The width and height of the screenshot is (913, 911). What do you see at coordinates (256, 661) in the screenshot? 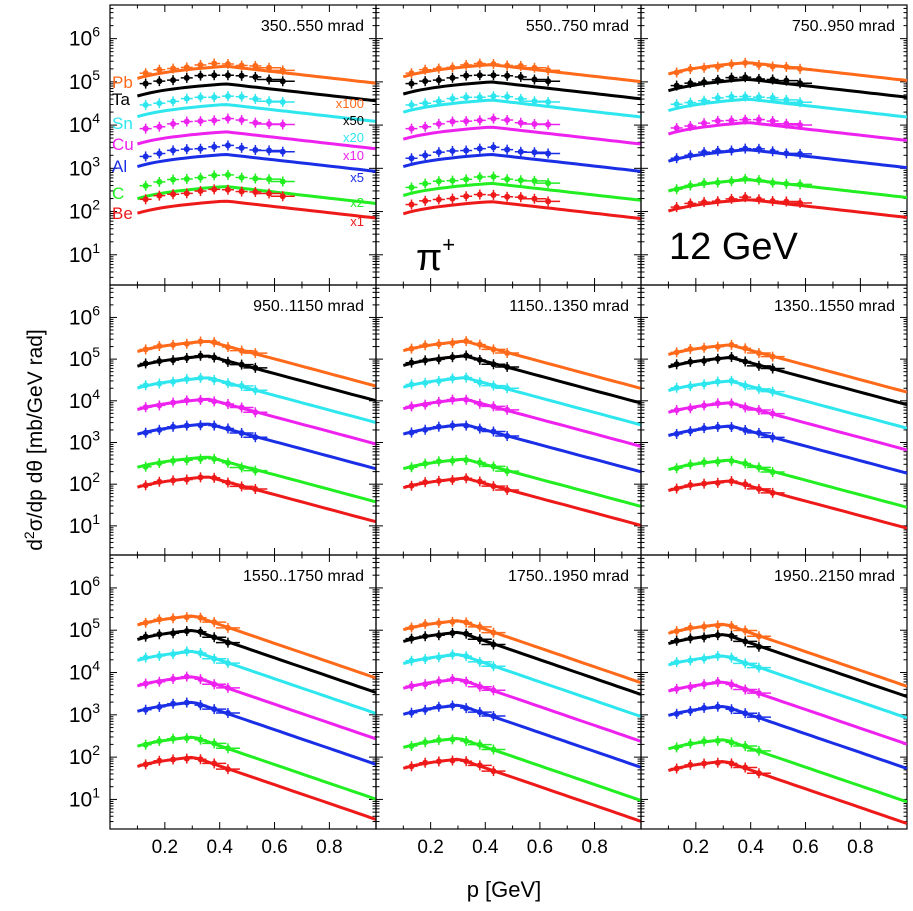
I see `model-curve-ta` at bounding box center [256, 661].